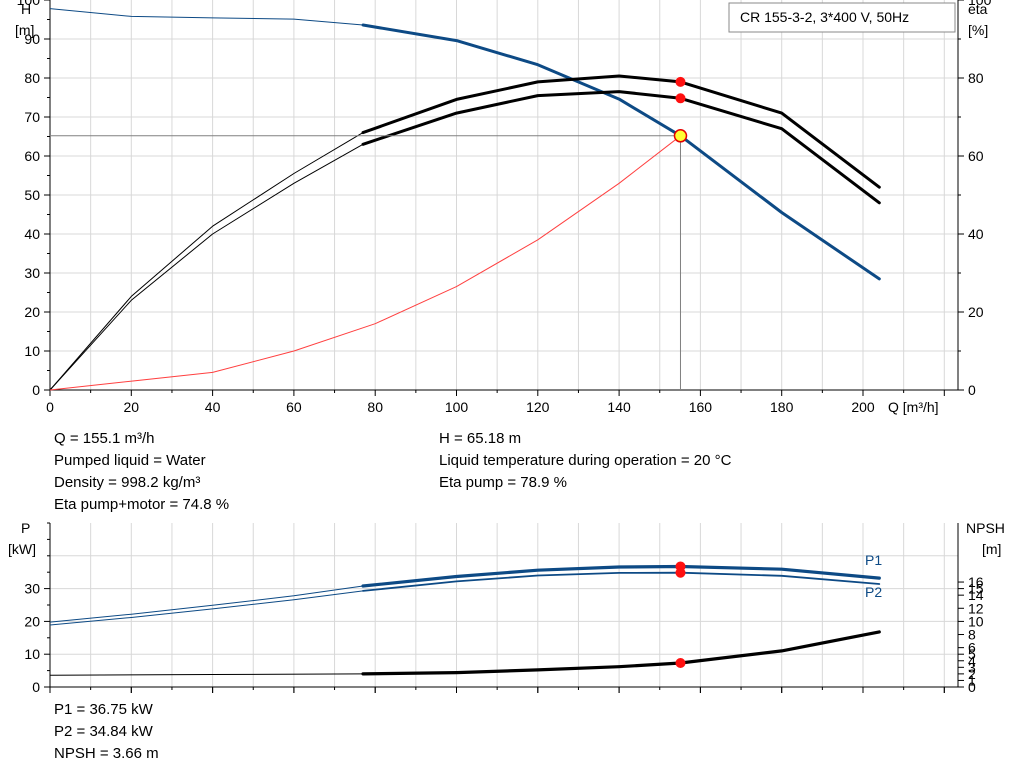 The width and height of the screenshot is (1024, 781). I want to click on series-1-thick-segment, so click(621, 131).